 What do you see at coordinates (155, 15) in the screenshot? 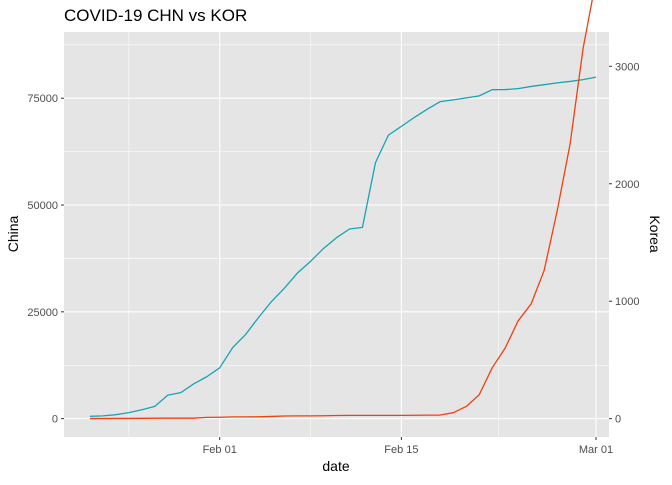
I see `chart-title: COVID-19 CHN vs KOR` at bounding box center [155, 15].